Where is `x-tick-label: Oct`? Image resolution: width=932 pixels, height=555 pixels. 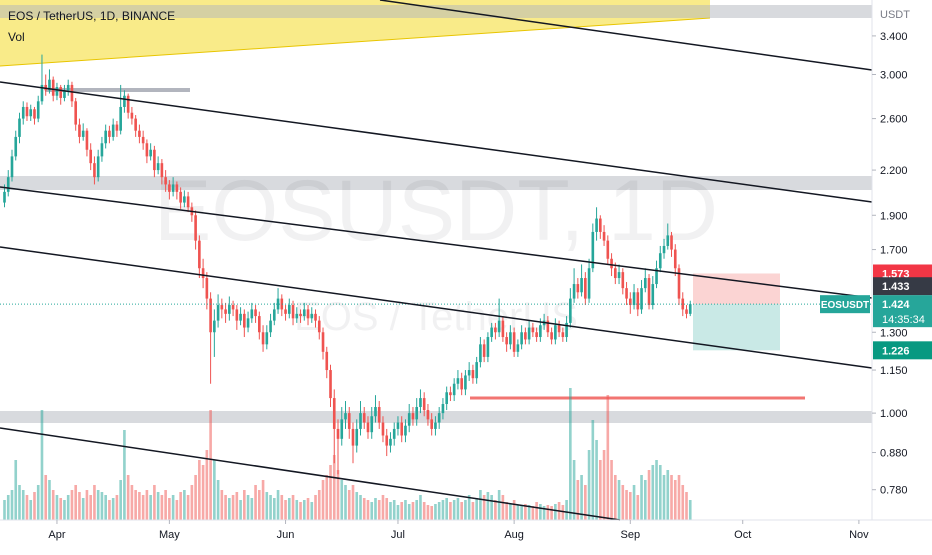
x-tick-label: Oct is located at coordinates (742, 535).